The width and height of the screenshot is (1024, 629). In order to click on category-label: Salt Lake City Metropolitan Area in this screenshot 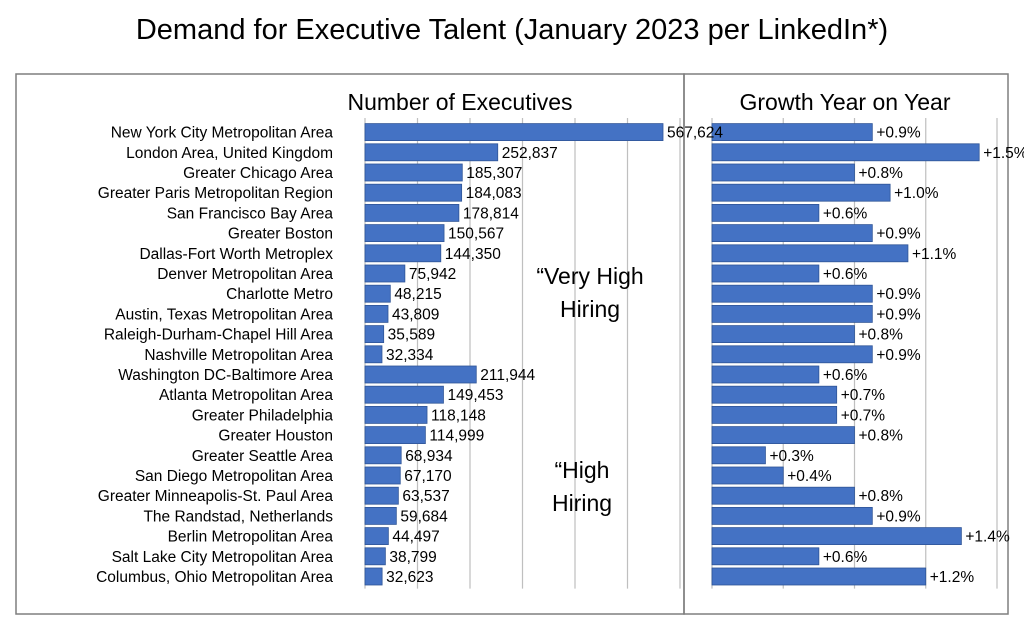, I will do `click(223, 557)`.